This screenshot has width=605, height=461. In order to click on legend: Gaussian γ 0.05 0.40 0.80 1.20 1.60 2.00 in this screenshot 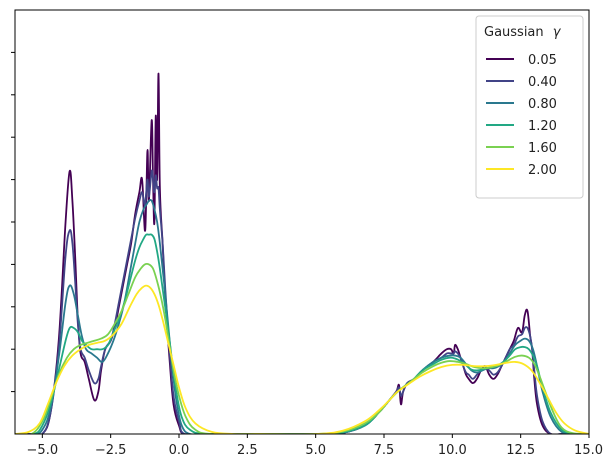, I will do `click(529, 107)`.